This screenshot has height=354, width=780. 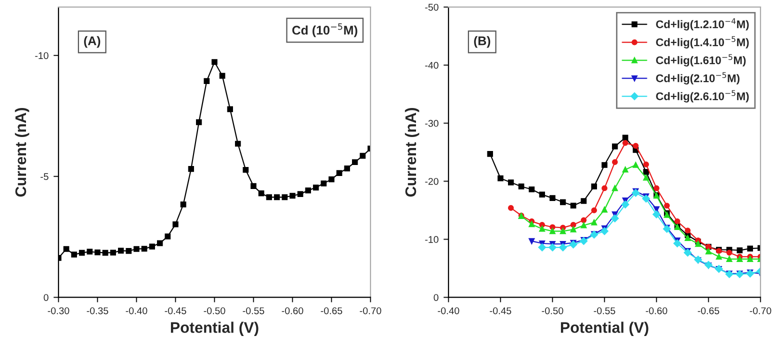 What do you see at coordinates (59, 310) in the screenshot?
I see `x-tick-label: -0.30` at bounding box center [59, 310].